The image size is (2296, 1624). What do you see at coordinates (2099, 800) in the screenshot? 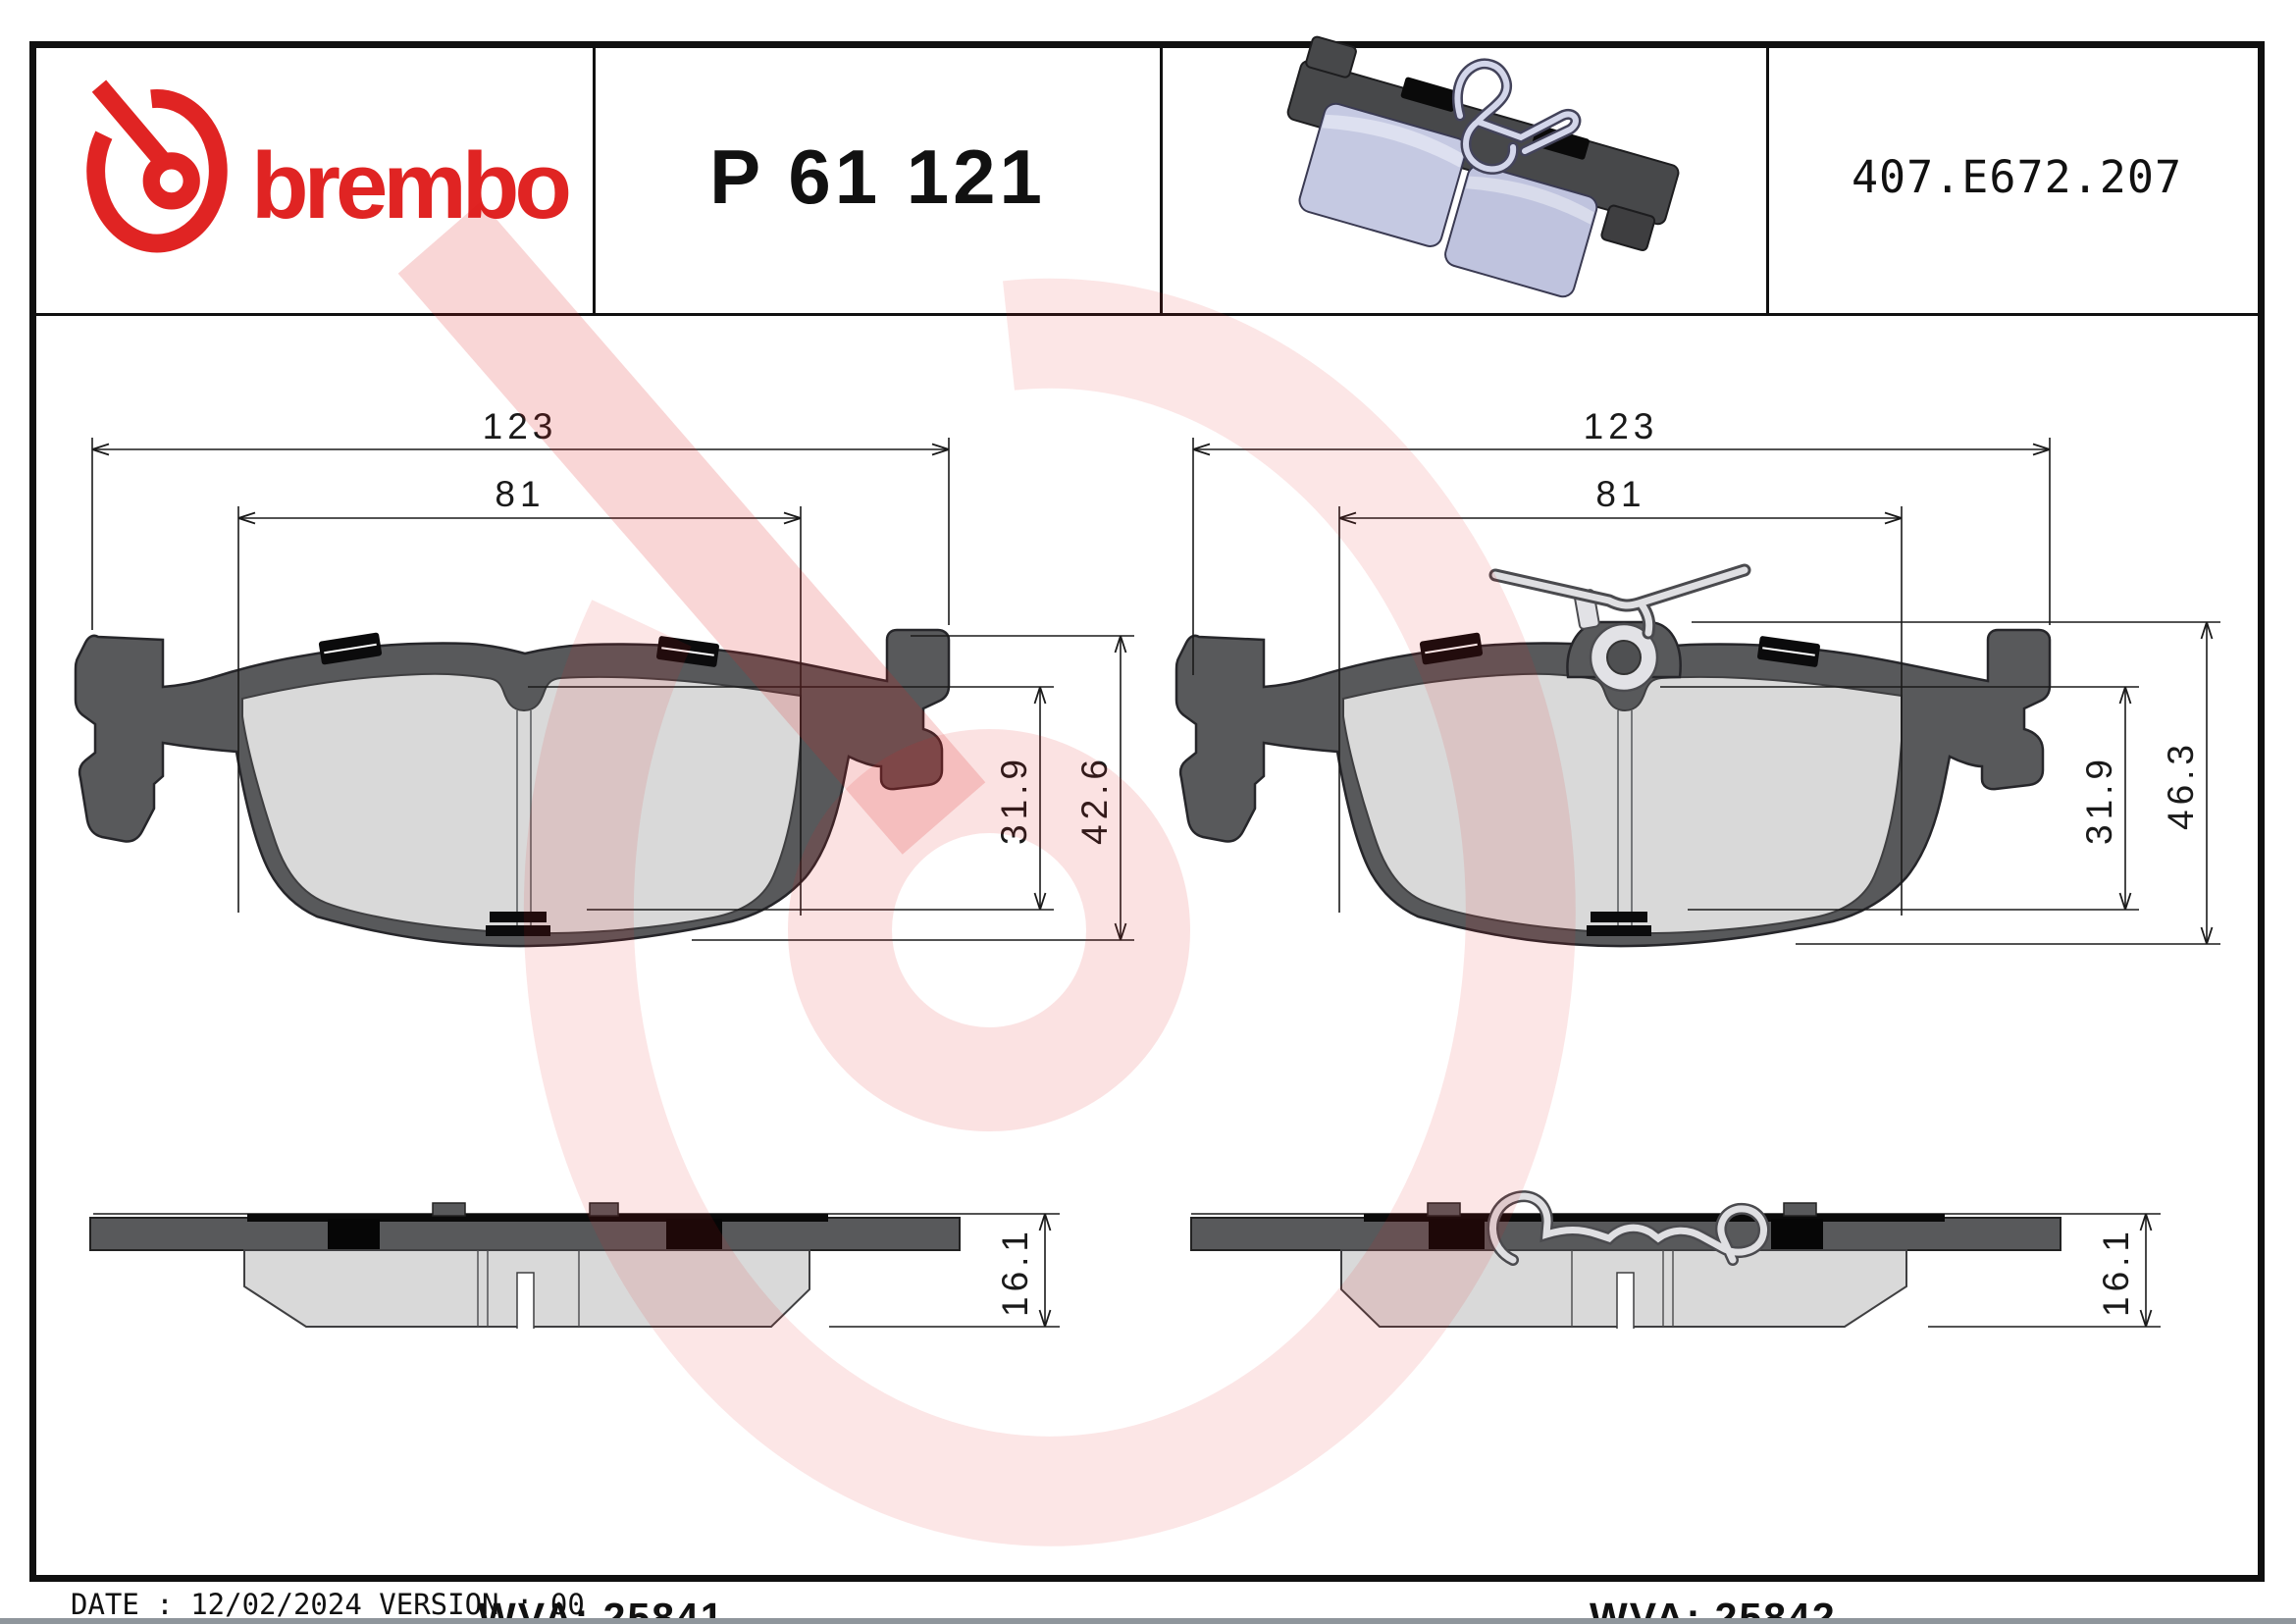
I see `dim-pad-height-right: 31.9` at bounding box center [2099, 800].